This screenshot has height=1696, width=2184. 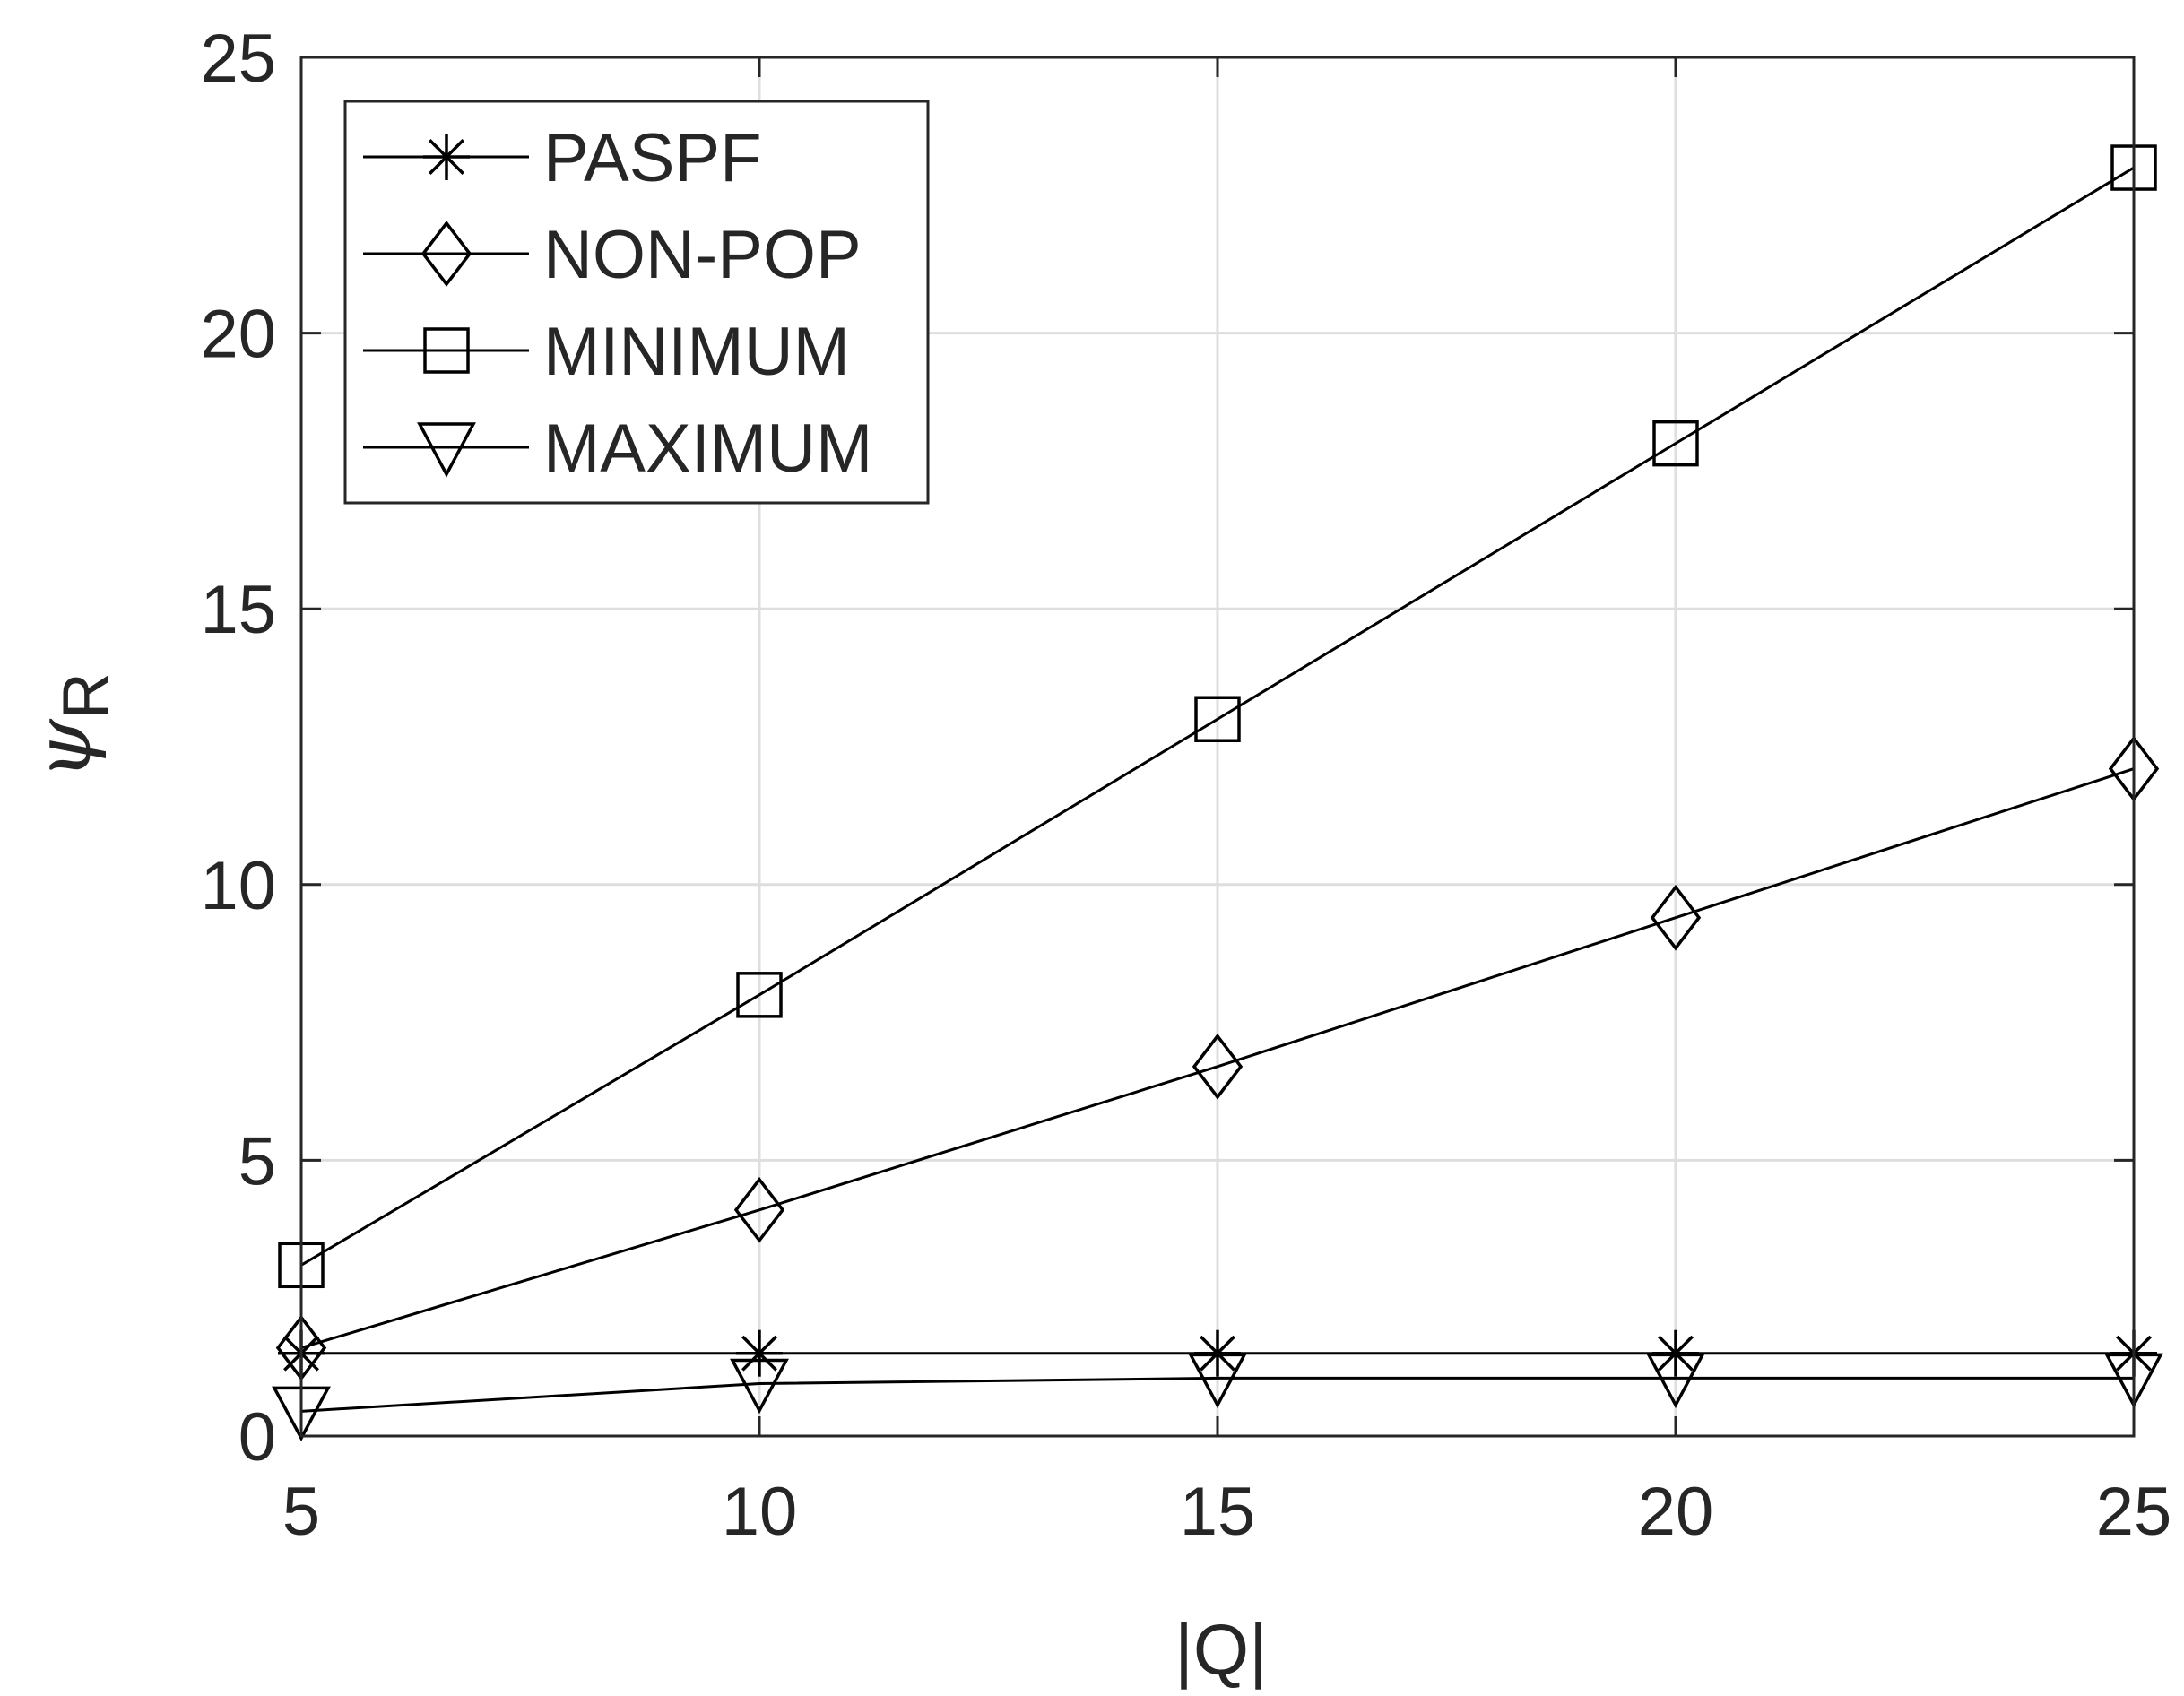 I want to click on x-tick-label: 20, so click(x=1676, y=1512).